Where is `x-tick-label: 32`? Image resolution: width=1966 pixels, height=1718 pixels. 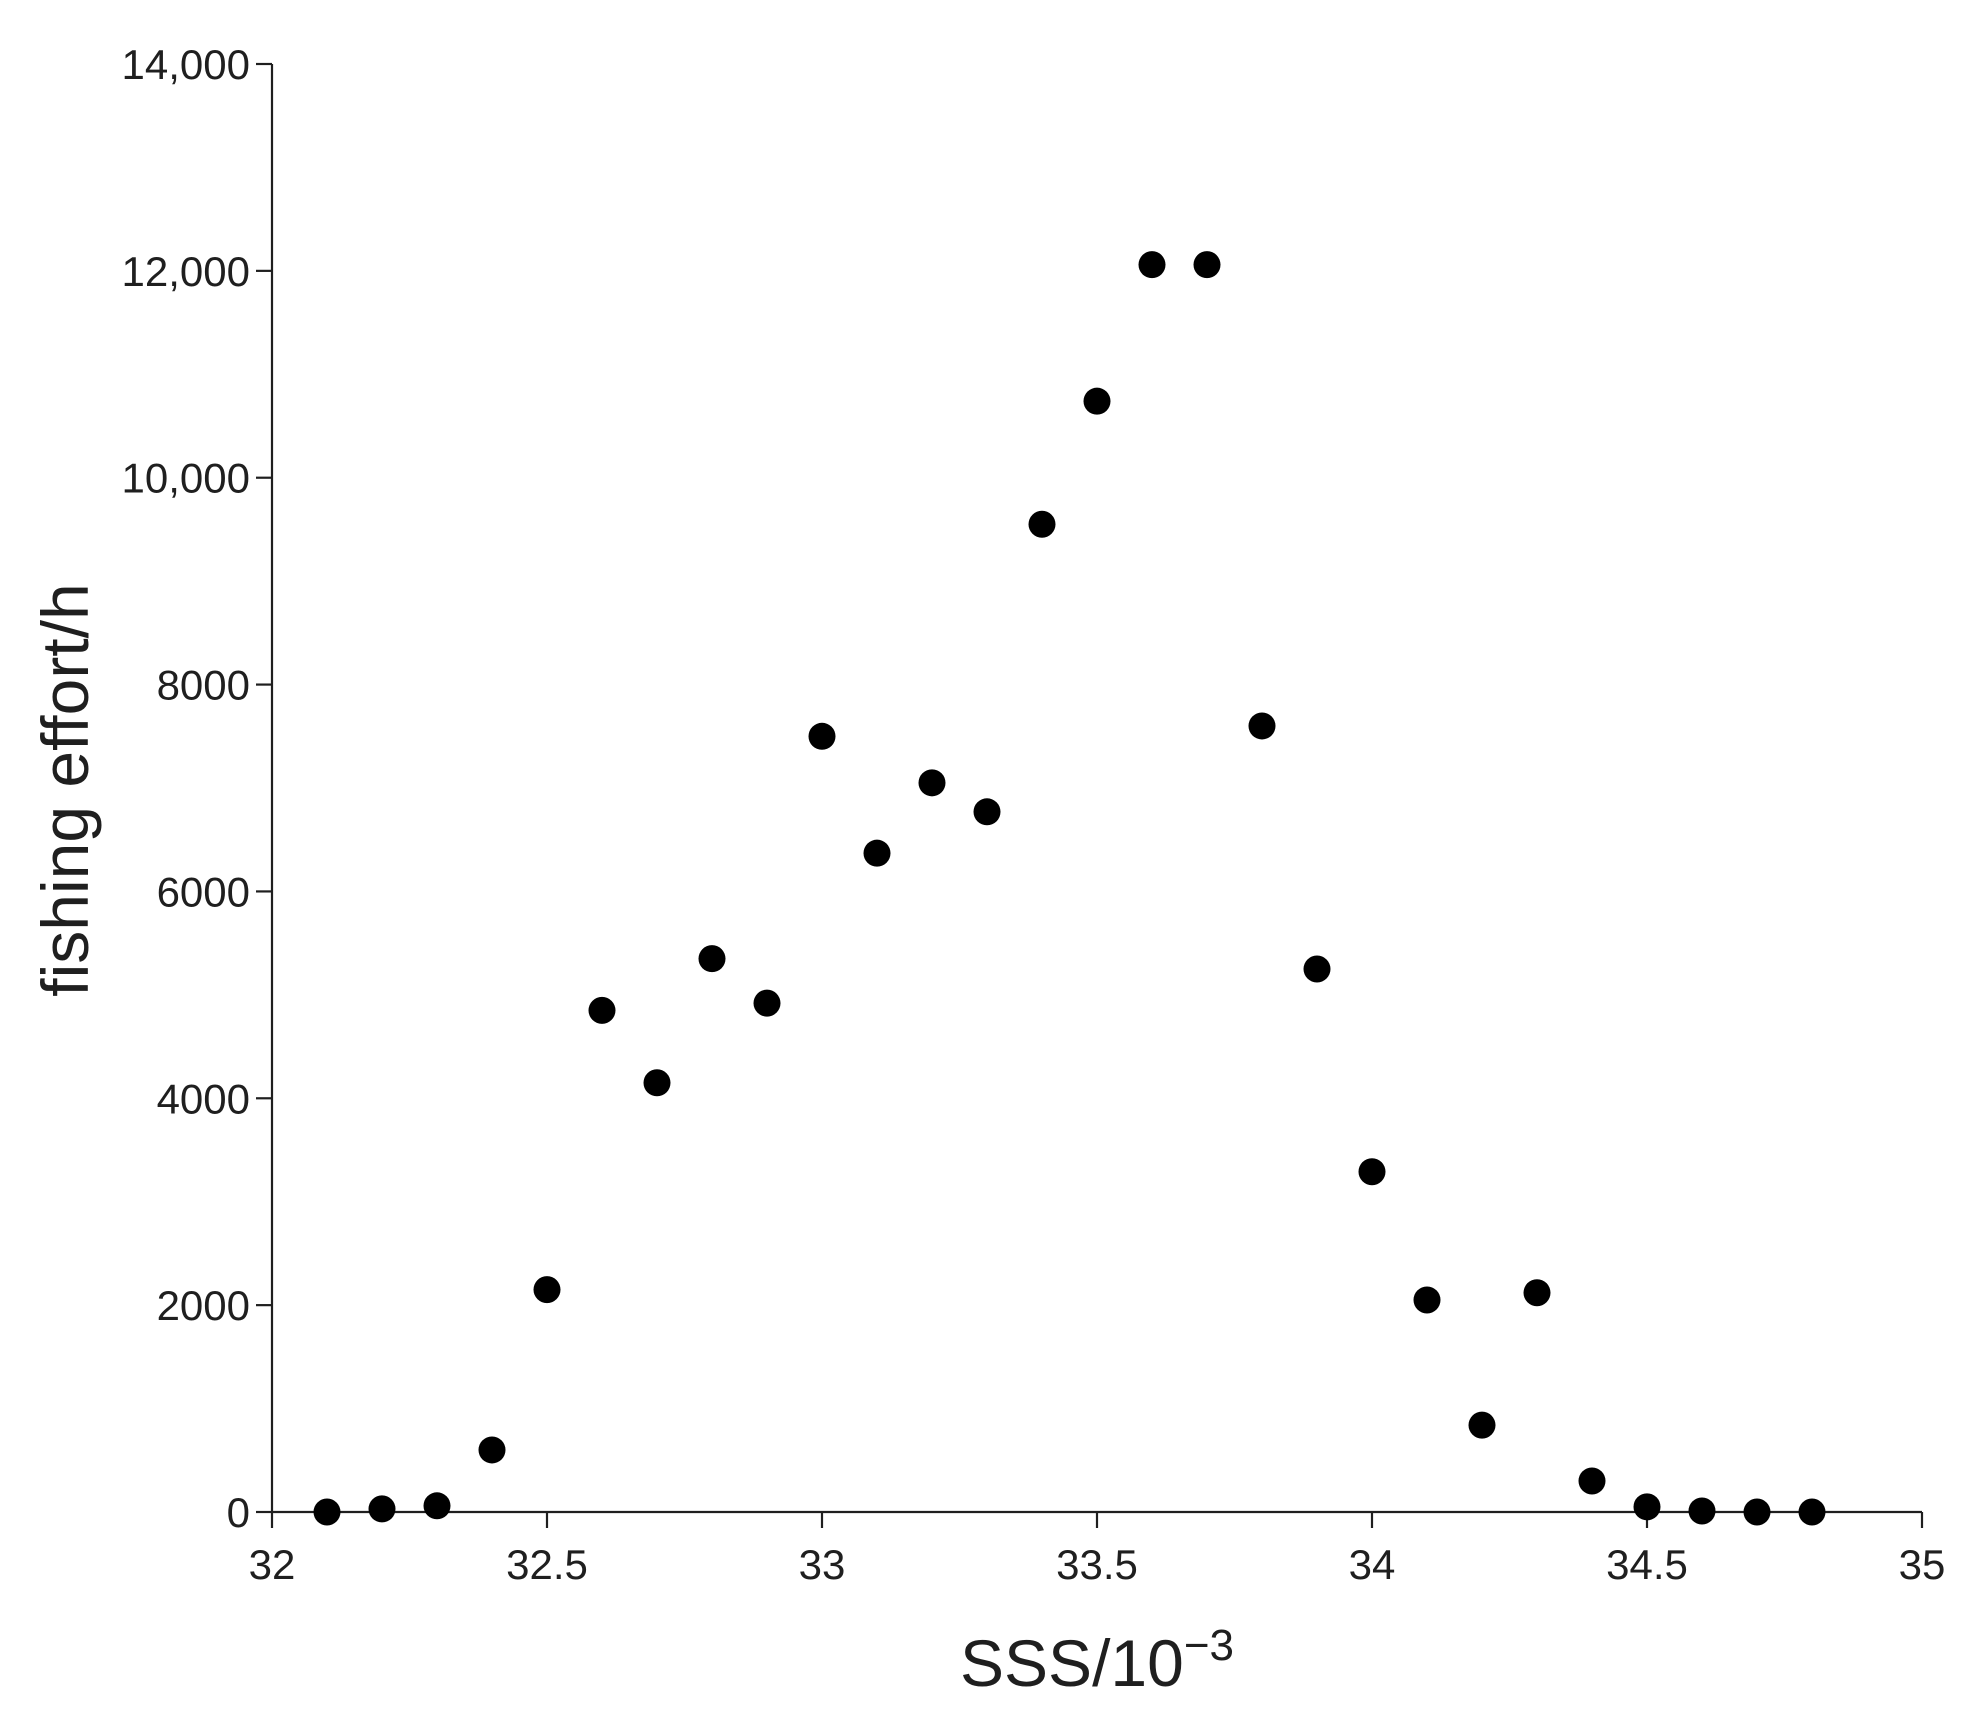 x-tick-label: 32 is located at coordinates (272, 1564).